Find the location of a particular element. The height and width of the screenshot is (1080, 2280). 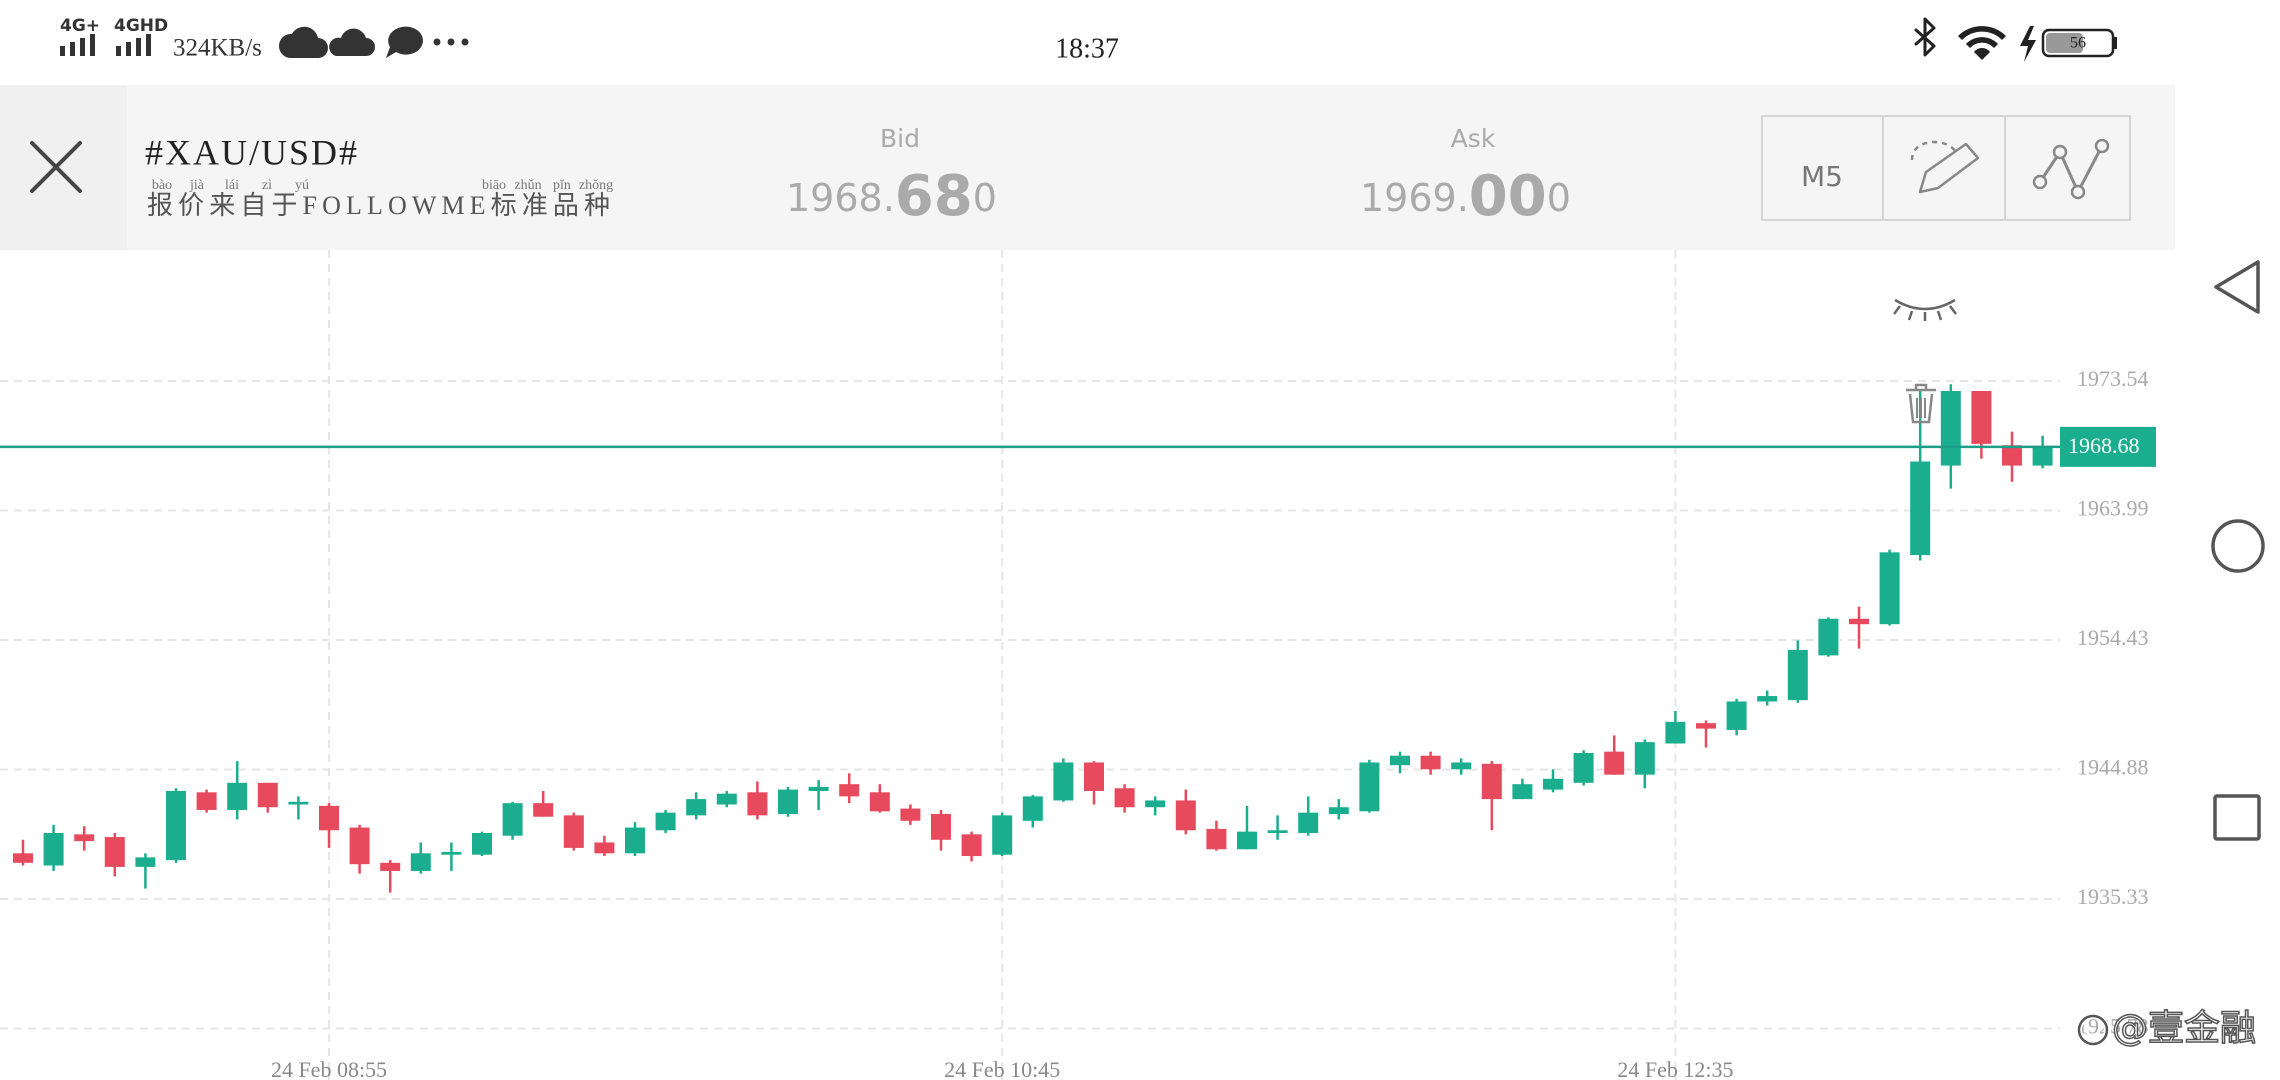

x-tick-label: 24 Feb 08:55 is located at coordinates (329, 1068).